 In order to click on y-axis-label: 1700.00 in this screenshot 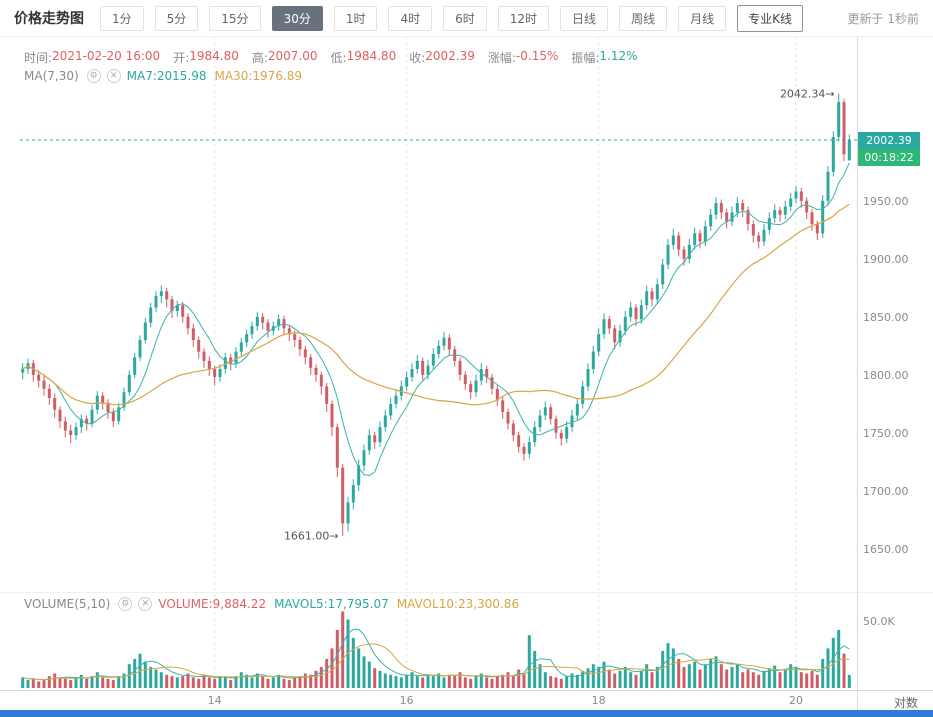, I will do `click(886, 491)`.